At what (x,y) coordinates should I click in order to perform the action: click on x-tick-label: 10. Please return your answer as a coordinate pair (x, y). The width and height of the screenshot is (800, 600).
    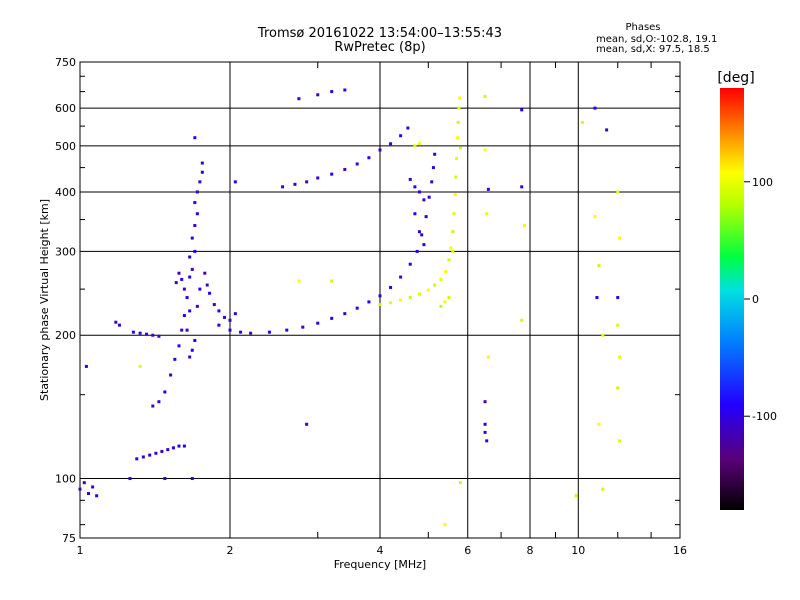
    Looking at the image, I should click on (578, 550).